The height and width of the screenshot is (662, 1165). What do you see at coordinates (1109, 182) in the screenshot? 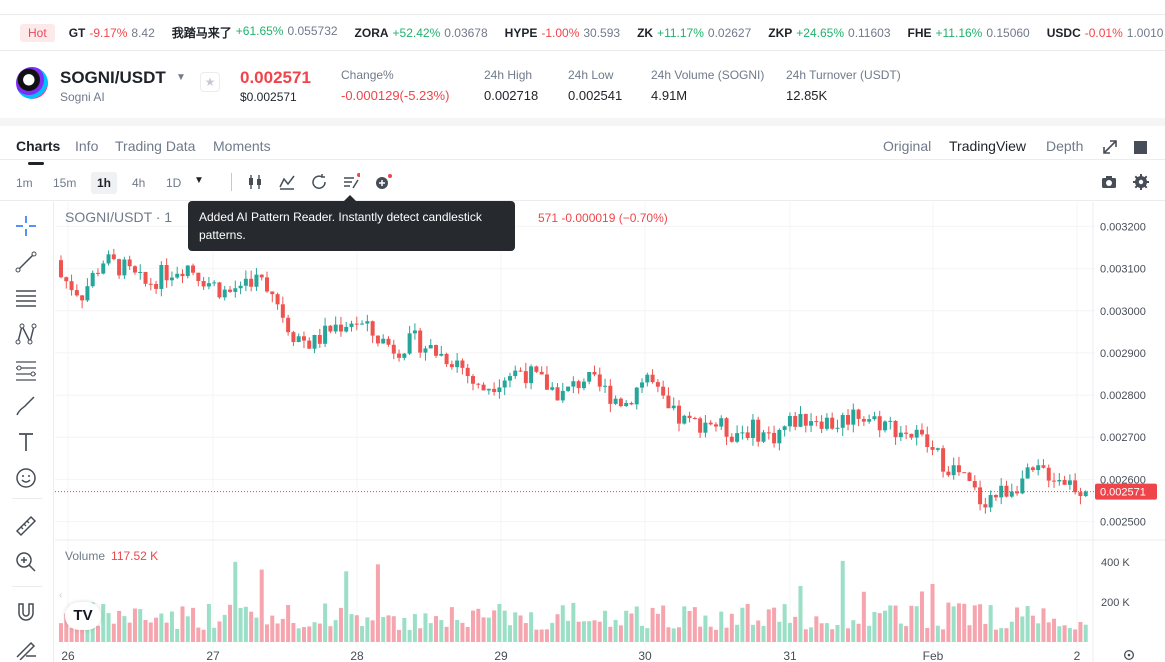
I see `camera-icon` at bounding box center [1109, 182].